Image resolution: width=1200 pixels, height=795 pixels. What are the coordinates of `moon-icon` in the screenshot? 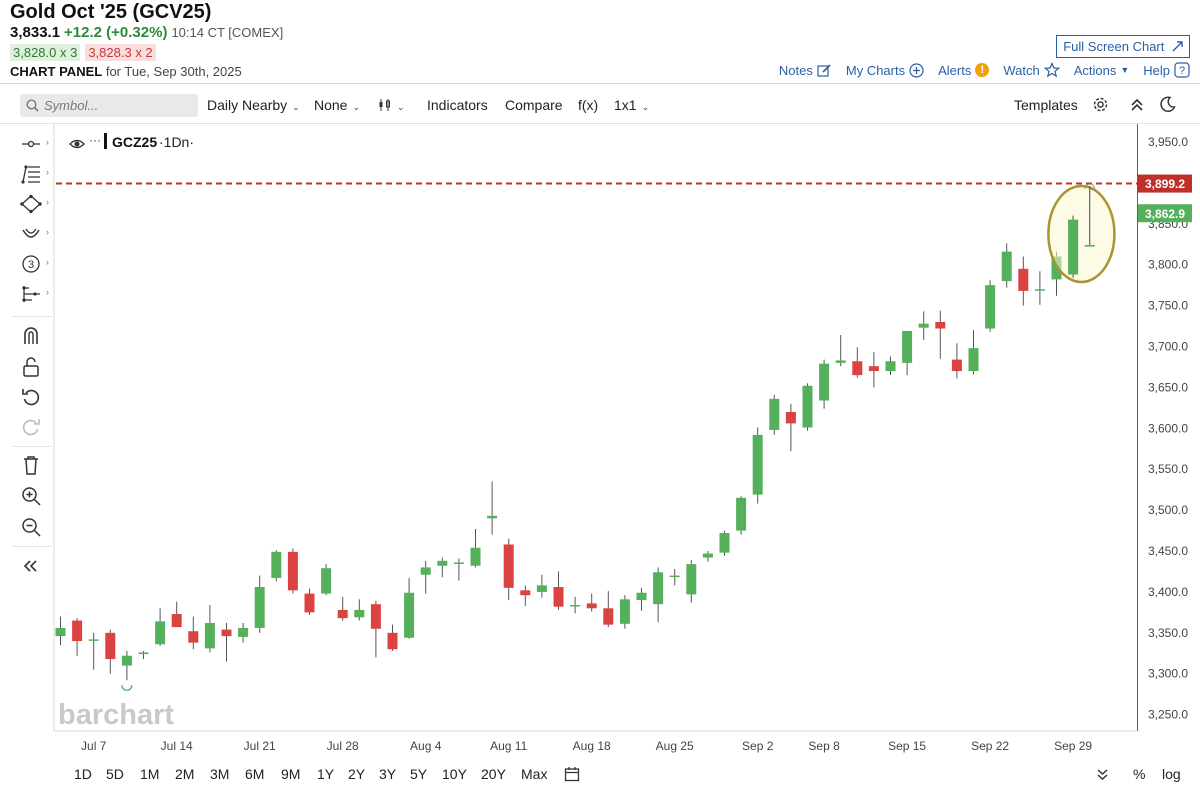 It's located at (1167, 104).